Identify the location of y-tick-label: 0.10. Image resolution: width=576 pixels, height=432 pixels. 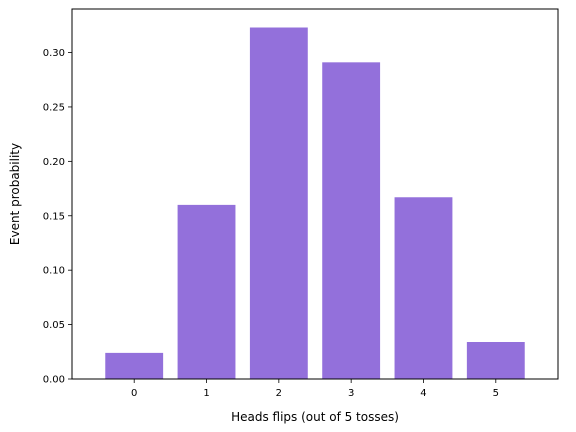
(54, 271).